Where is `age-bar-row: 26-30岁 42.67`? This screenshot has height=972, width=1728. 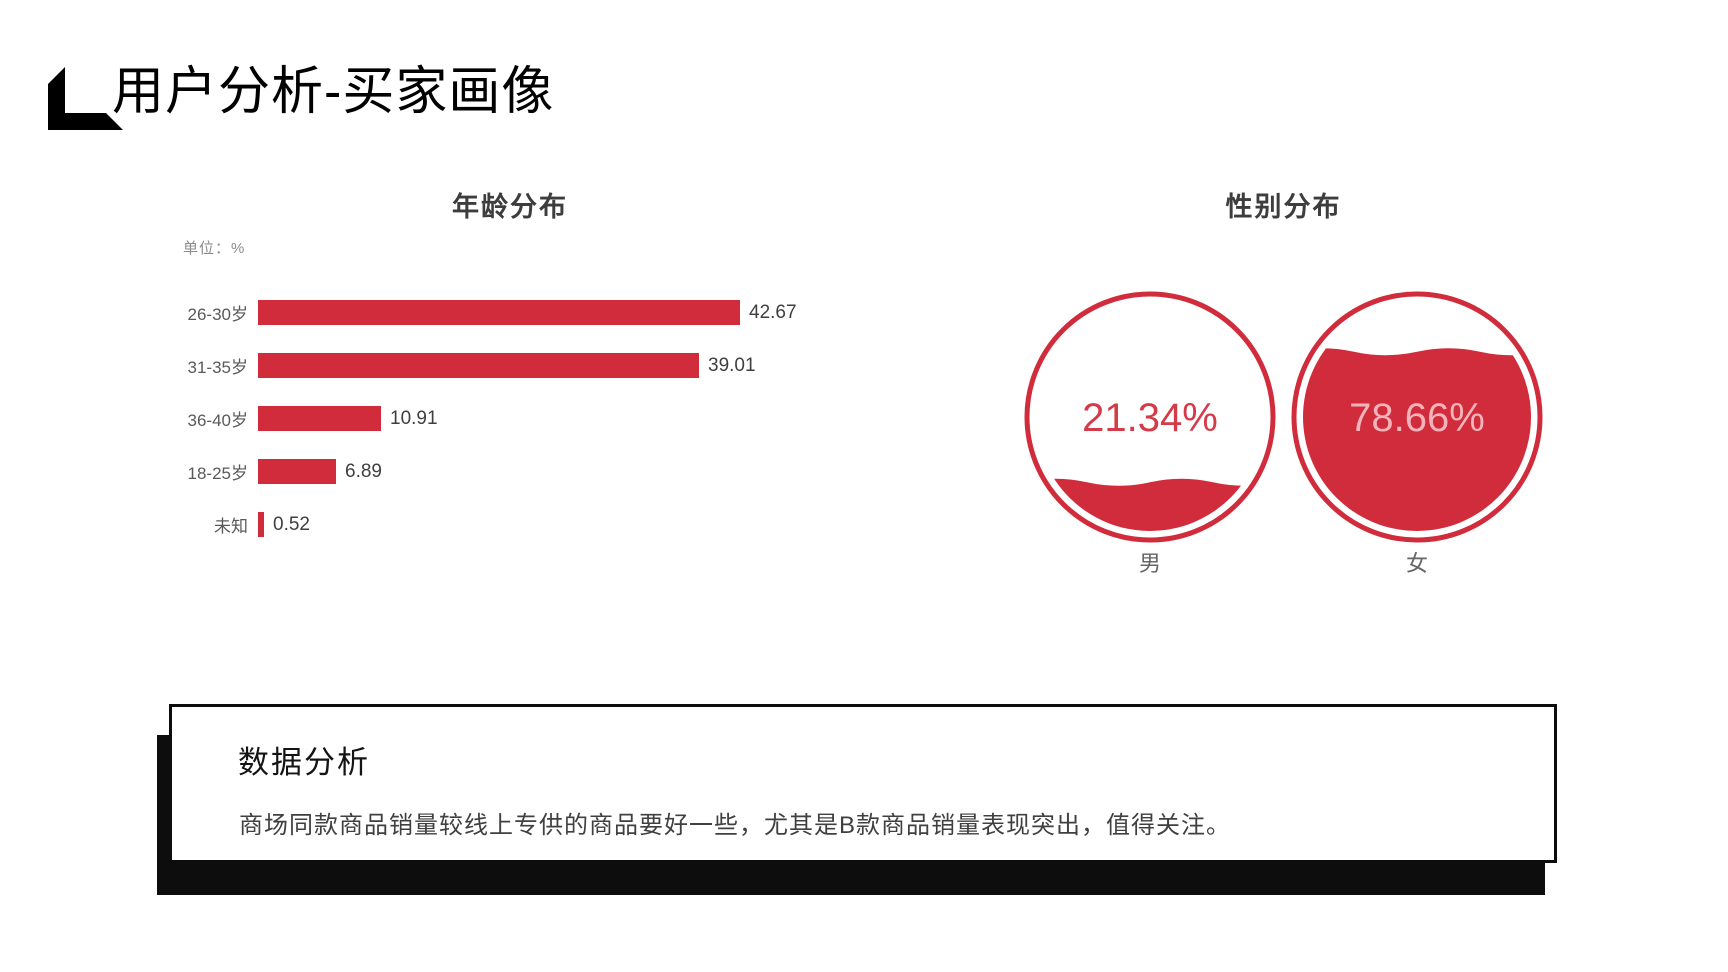 age-bar-row: 26-30岁 42.67 is located at coordinates (520, 312).